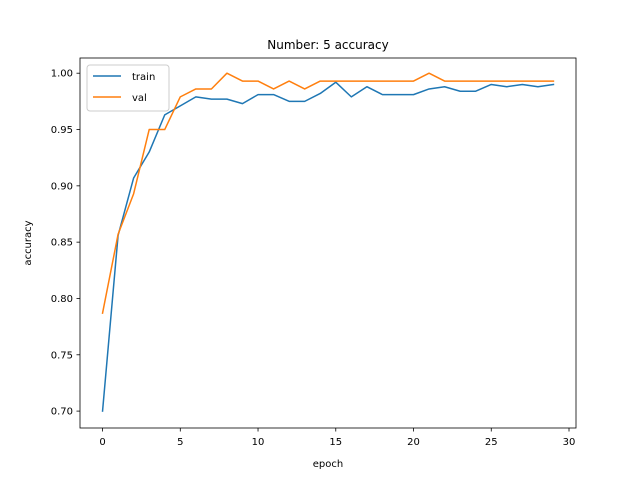  Describe the element at coordinates (62, 74) in the screenshot. I see `y-tick-label: 1.00` at that location.